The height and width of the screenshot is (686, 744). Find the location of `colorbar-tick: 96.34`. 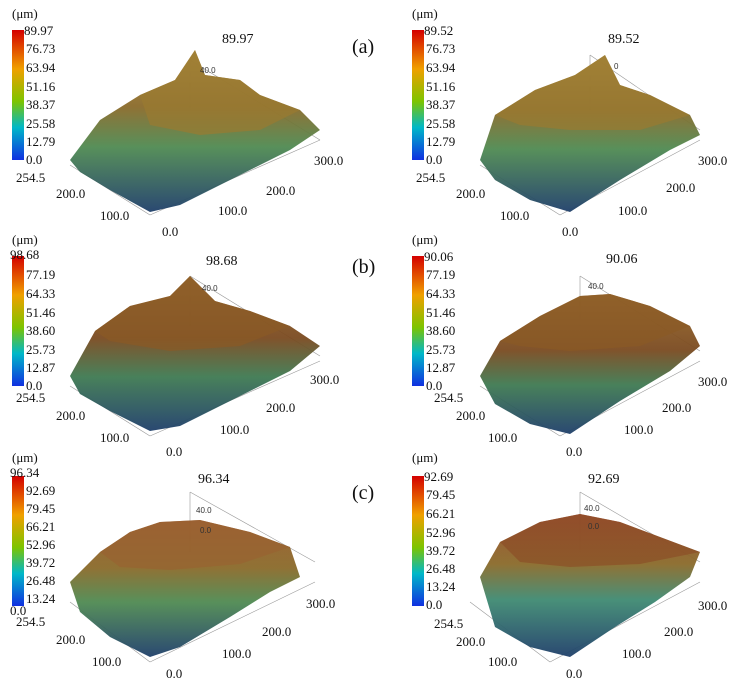

colorbar-tick: 96.34 is located at coordinates (25, 472).